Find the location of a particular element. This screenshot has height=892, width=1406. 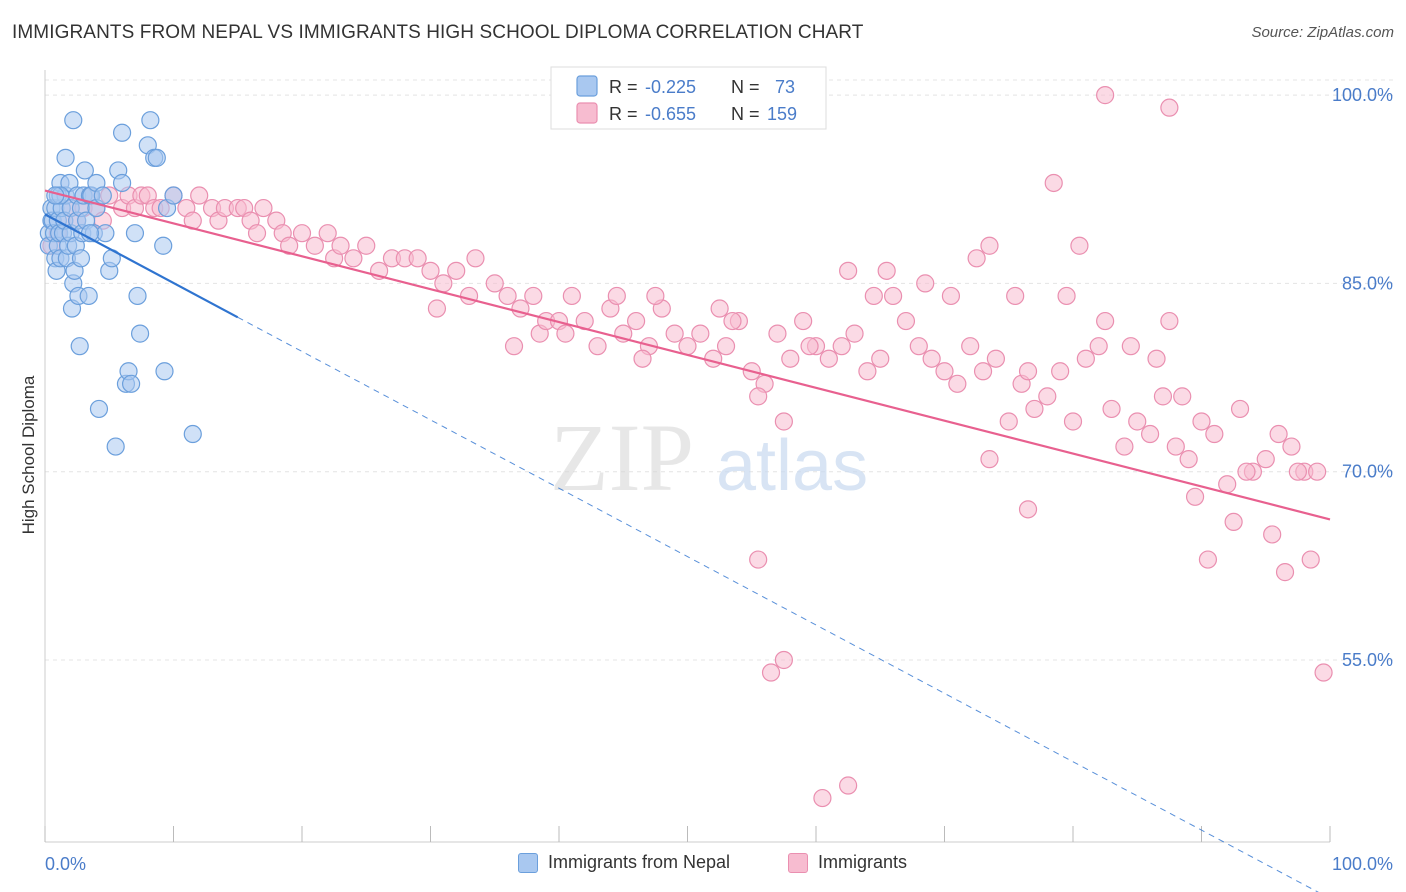

legend-swatch-immigrants is located at coordinates (587, 113).